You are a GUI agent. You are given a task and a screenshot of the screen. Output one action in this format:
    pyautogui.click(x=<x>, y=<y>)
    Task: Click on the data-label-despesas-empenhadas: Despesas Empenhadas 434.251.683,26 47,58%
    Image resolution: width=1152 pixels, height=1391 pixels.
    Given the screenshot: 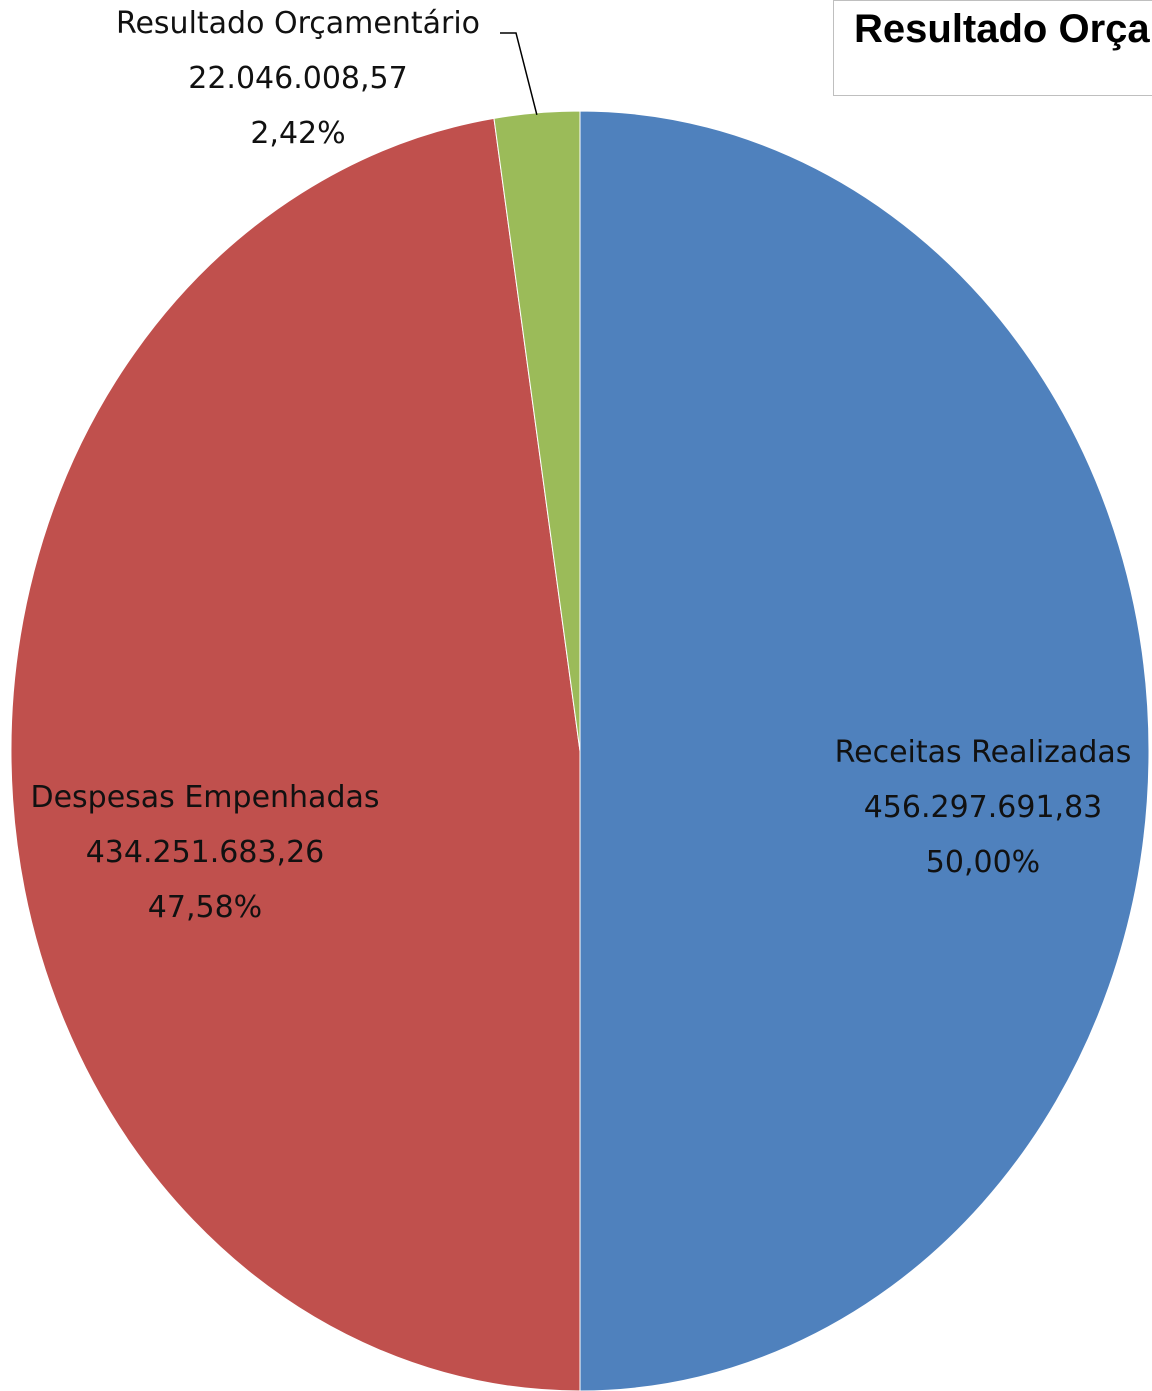 What is the action you would take?
    pyautogui.click(x=204, y=852)
    